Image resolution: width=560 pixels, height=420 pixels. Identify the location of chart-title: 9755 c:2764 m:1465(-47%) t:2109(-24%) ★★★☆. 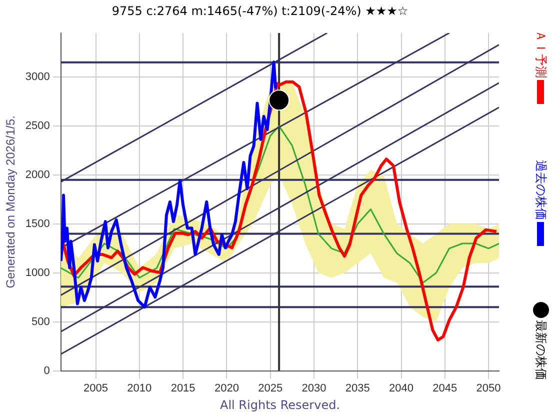
(260, 11).